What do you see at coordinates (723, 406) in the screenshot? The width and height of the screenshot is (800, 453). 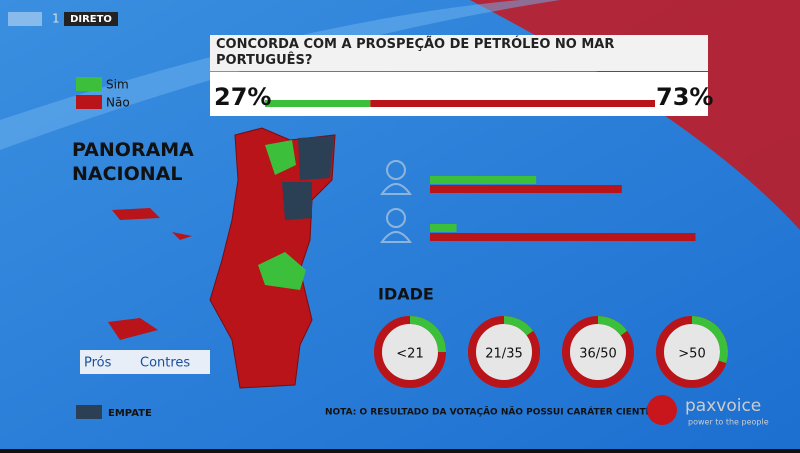 I see `brand-name: paxvoice` at bounding box center [723, 406].